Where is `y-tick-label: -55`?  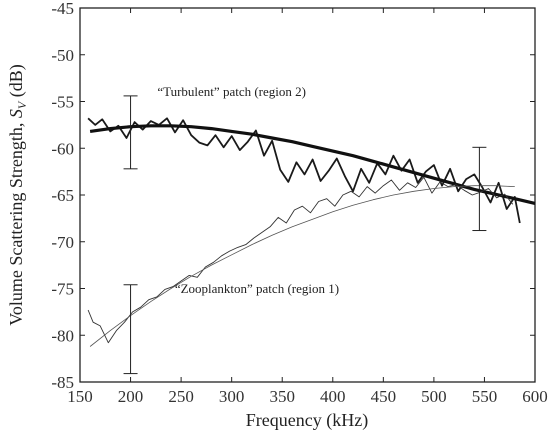 y-tick-label: -55 is located at coordinates (62, 102).